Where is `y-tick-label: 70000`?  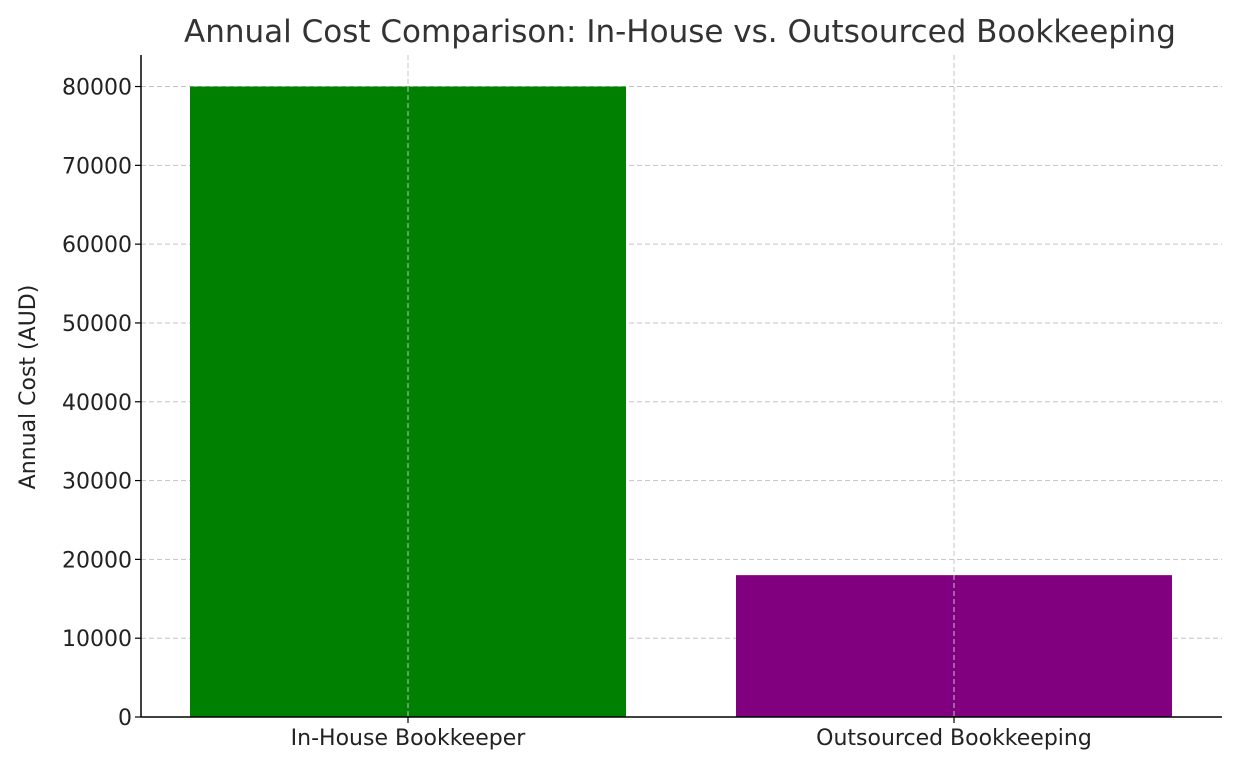 y-tick-label: 70000 is located at coordinates (97, 166).